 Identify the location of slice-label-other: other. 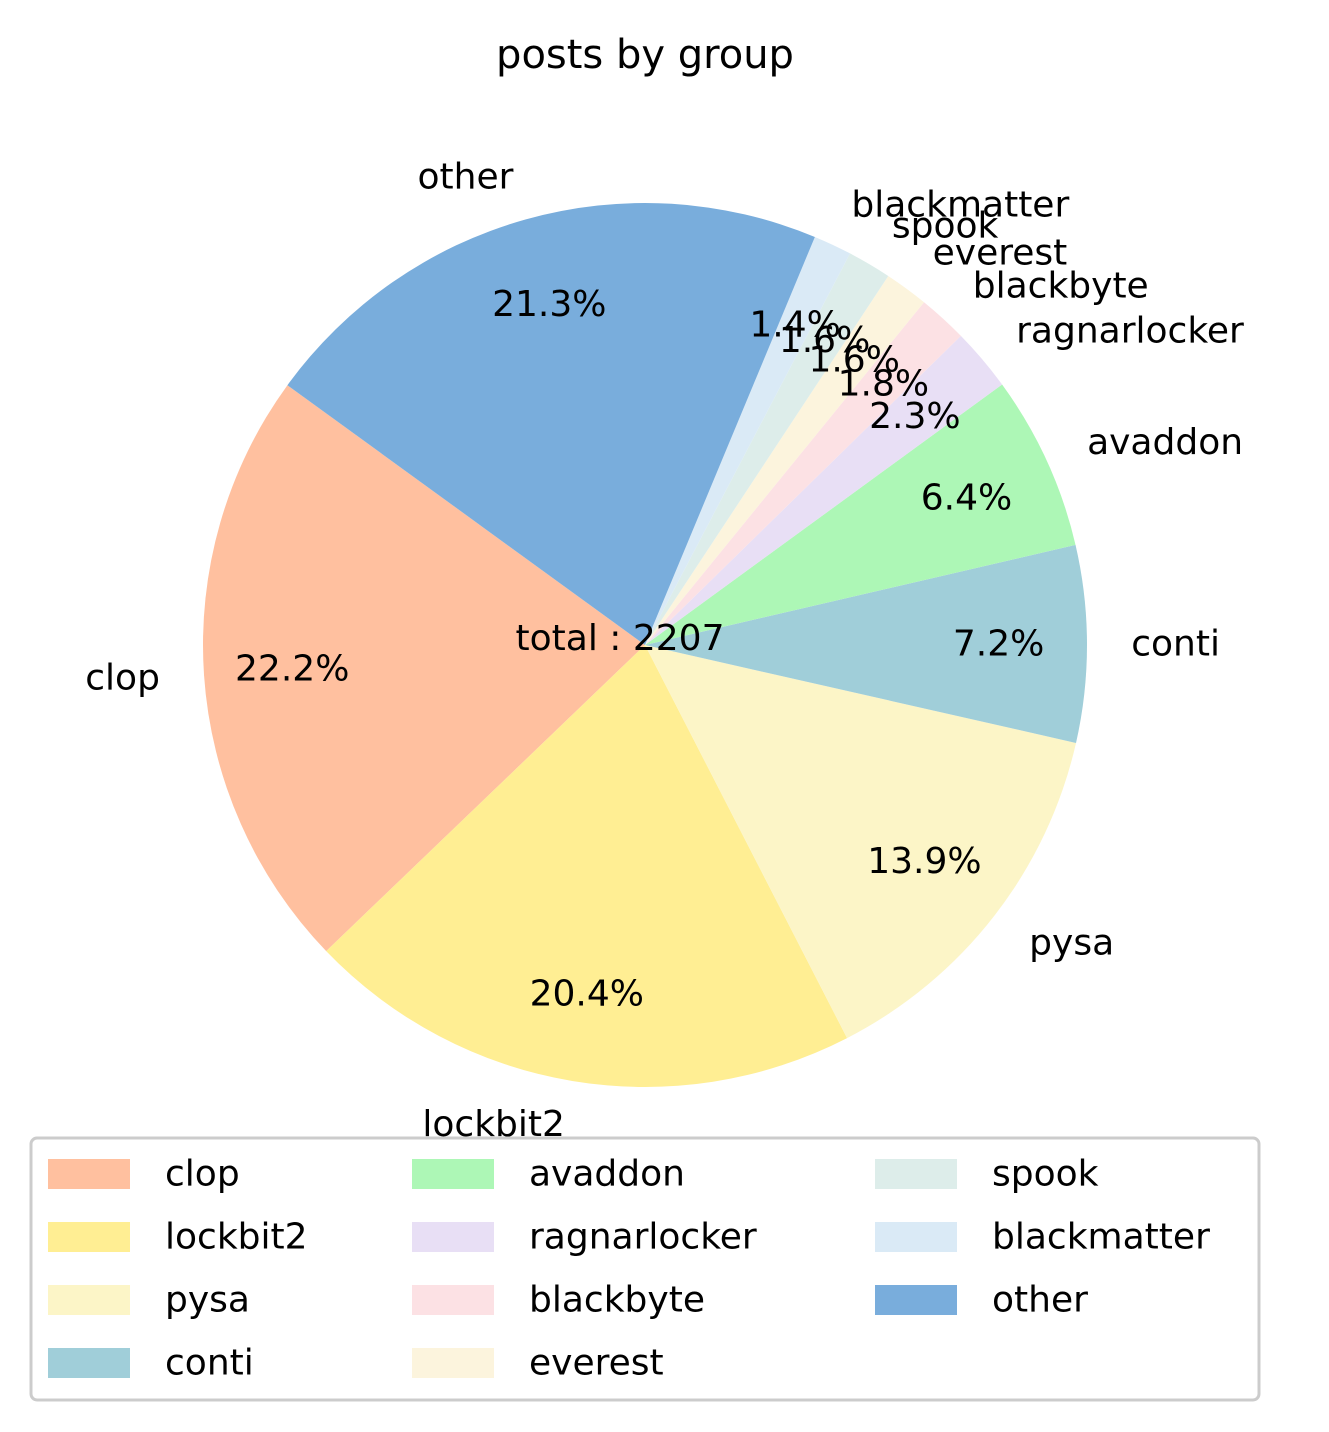
(466, 176).